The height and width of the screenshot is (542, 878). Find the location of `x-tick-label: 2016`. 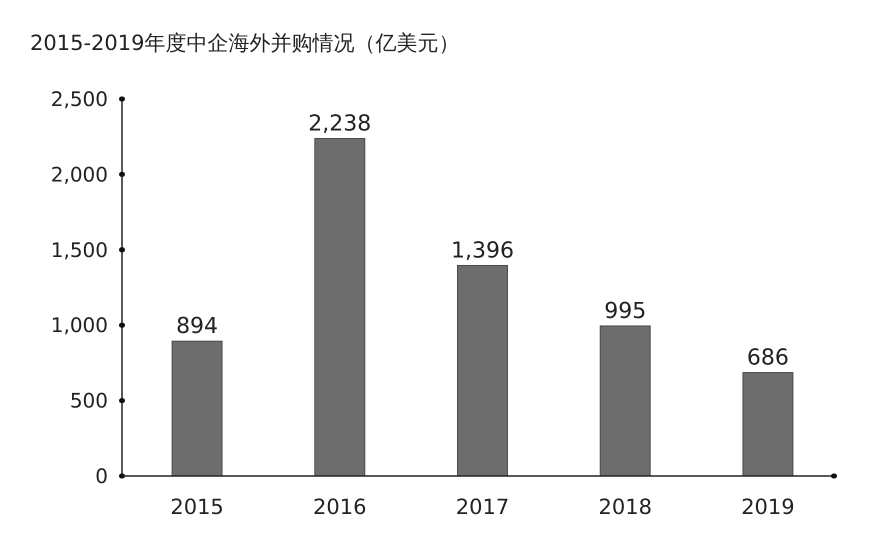

x-tick-label: 2016 is located at coordinates (340, 507).